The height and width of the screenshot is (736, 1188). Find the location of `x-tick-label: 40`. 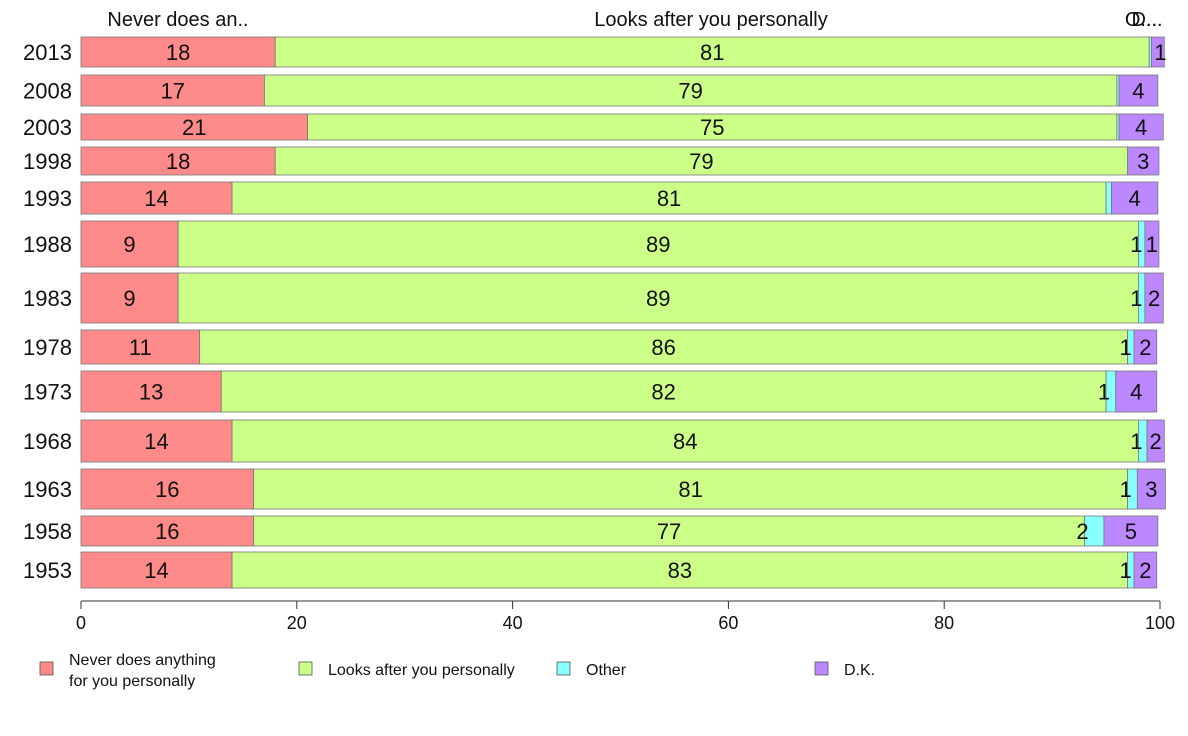

x-tick-label: 40 is located at coordinates (513, 623).